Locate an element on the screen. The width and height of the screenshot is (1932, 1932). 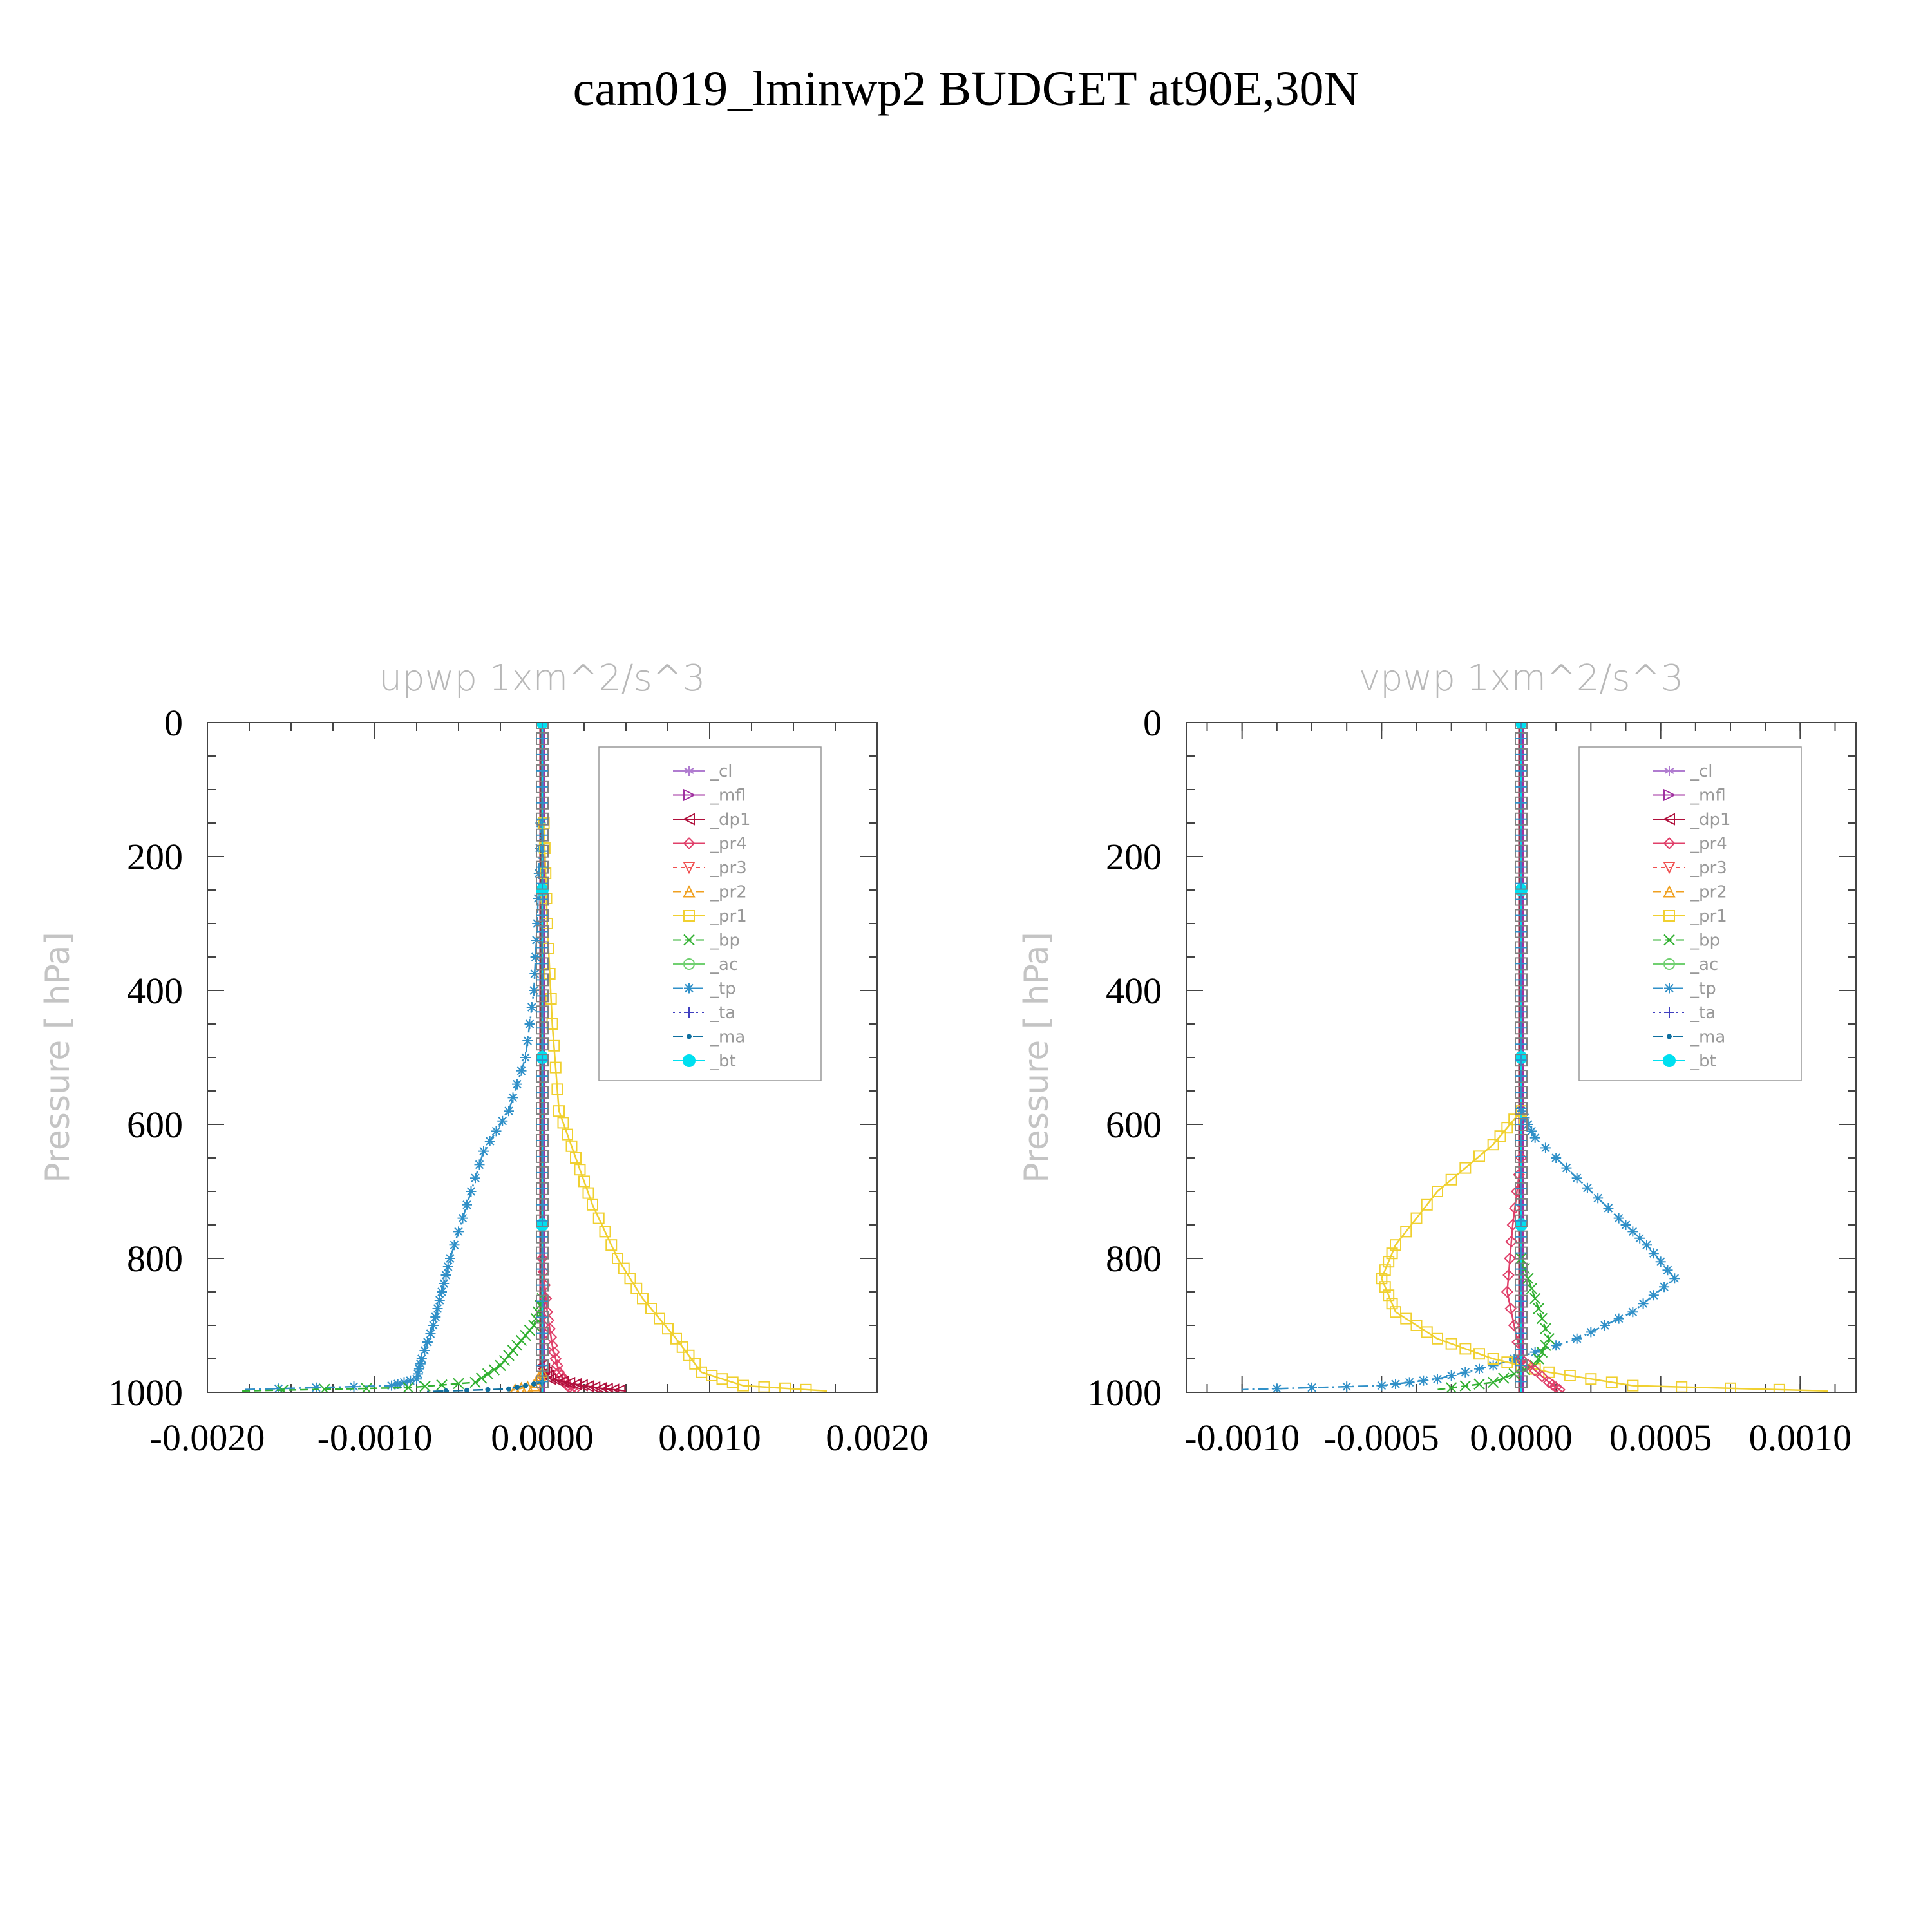
legend-entry: _bt is located at coordinates (1703, 1061).